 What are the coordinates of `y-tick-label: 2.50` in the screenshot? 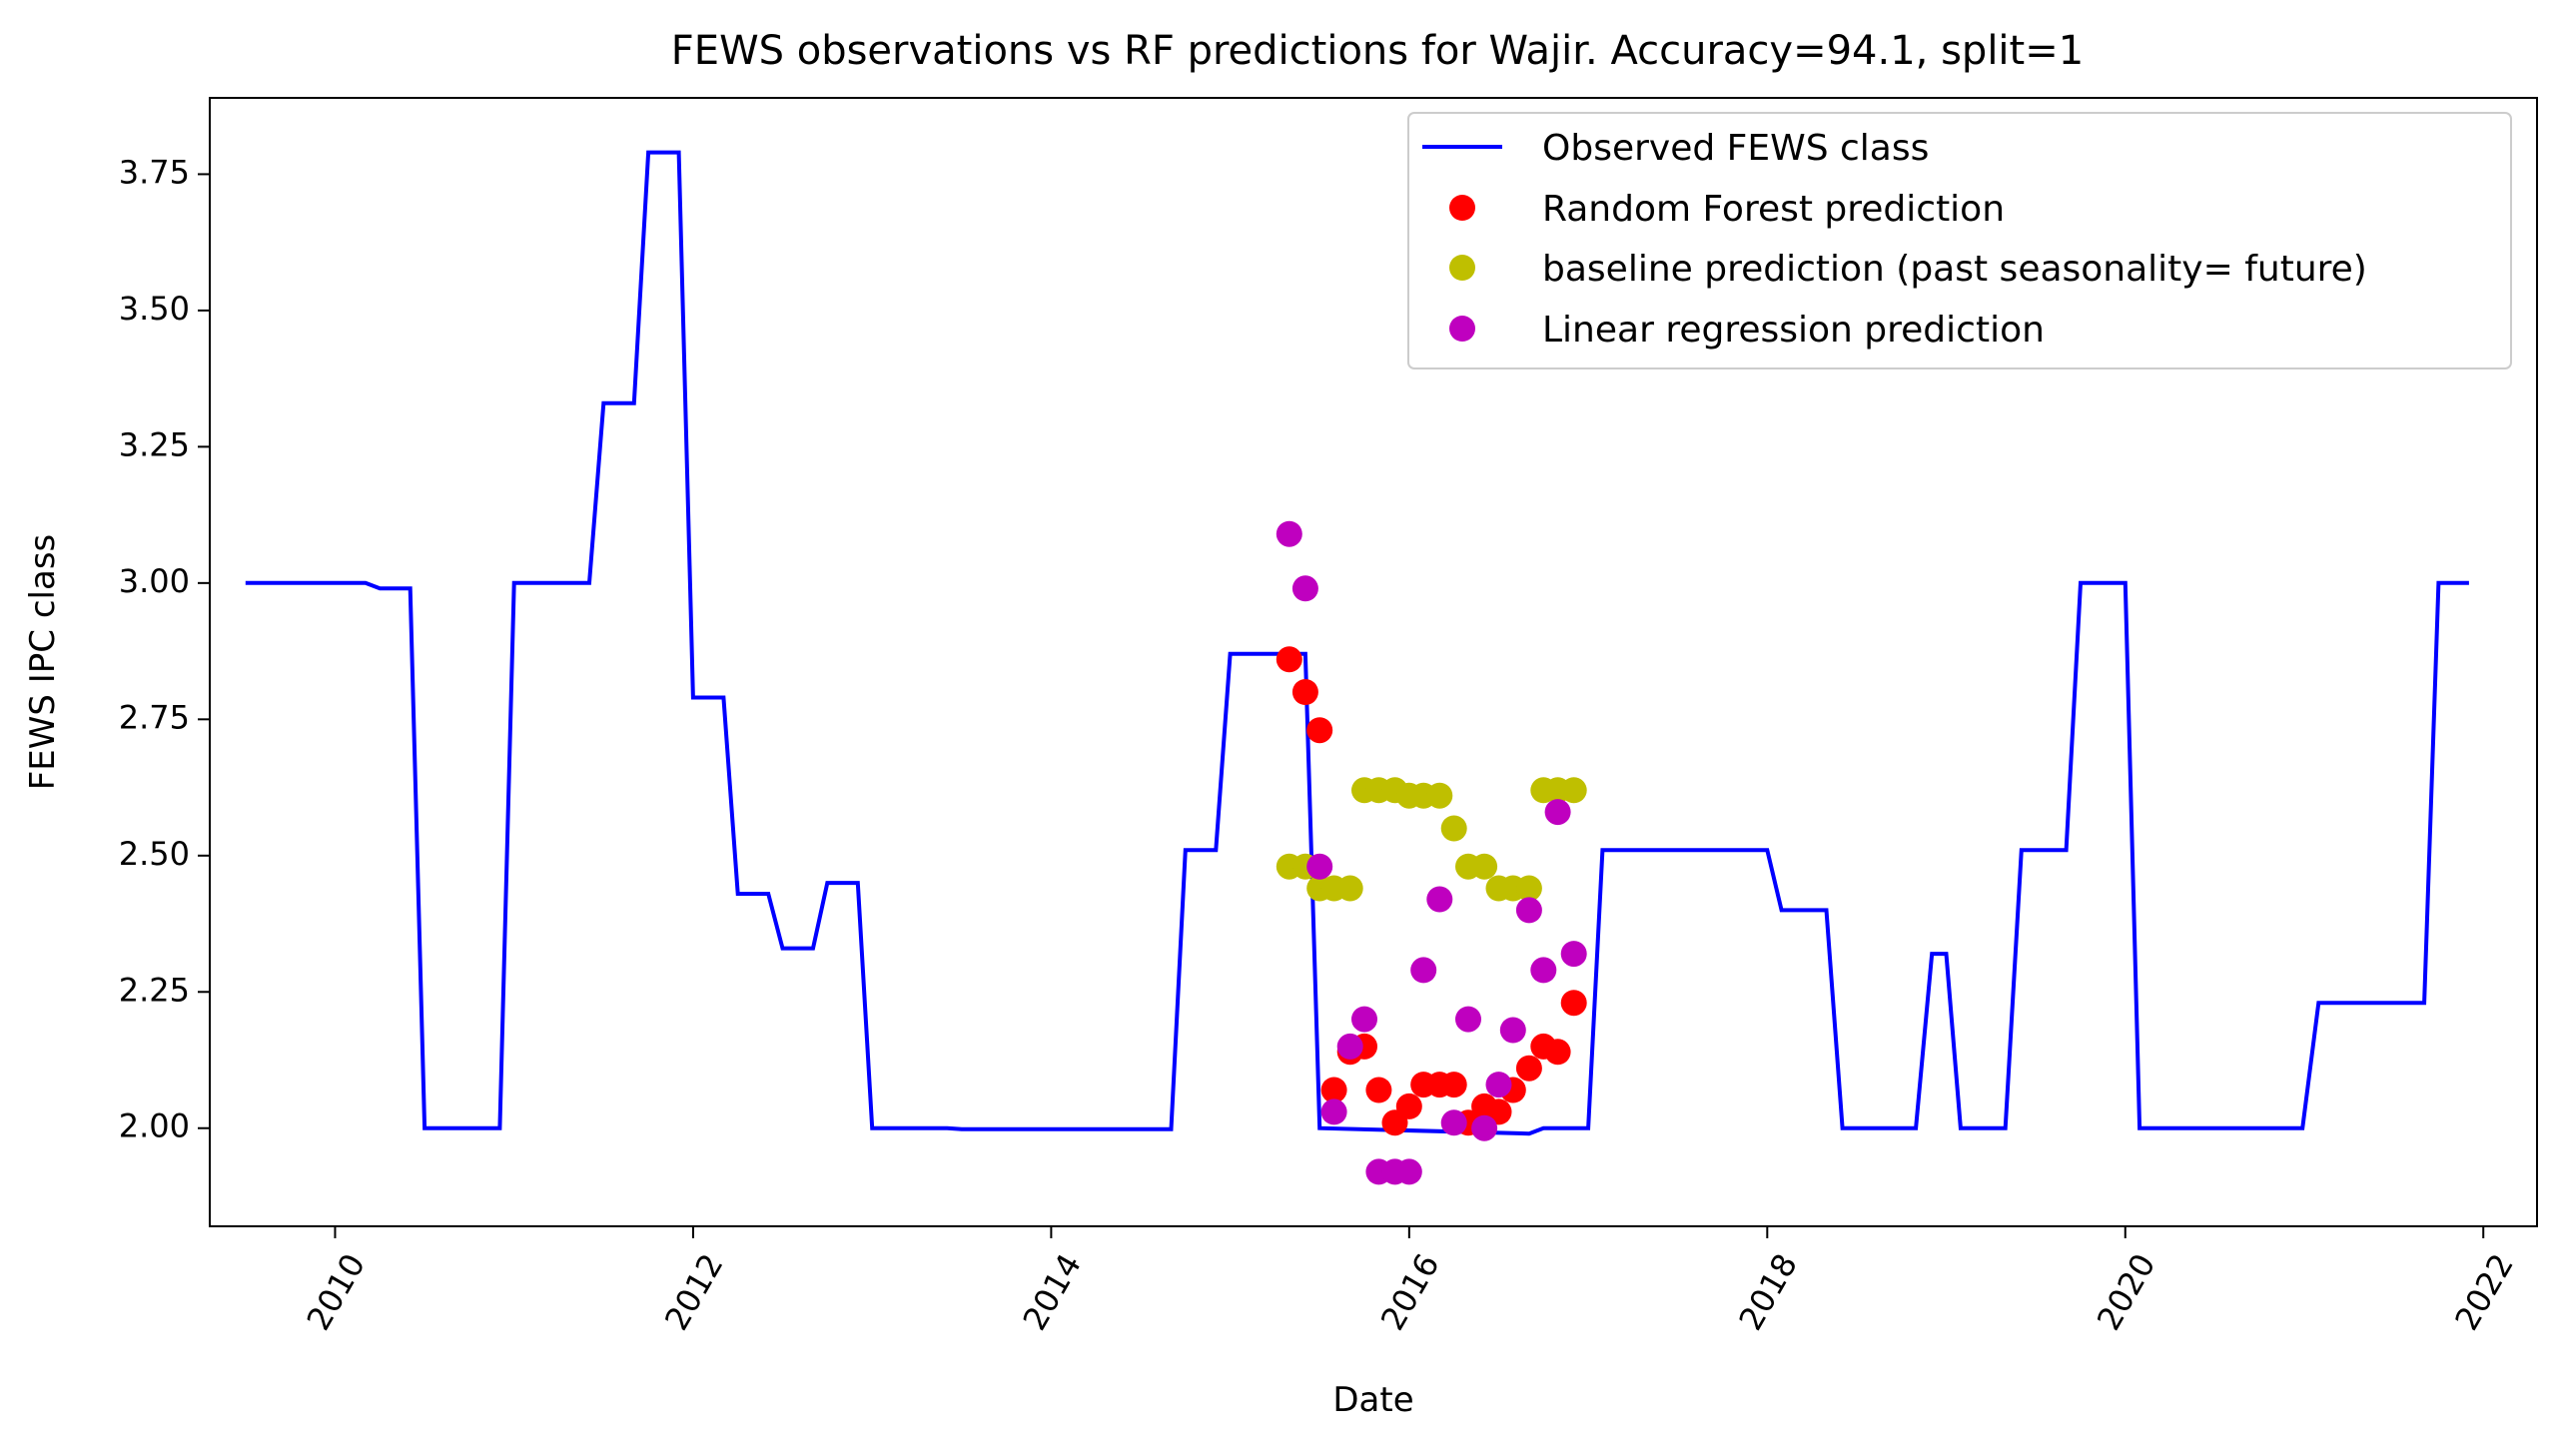 It's located at (154, 854).